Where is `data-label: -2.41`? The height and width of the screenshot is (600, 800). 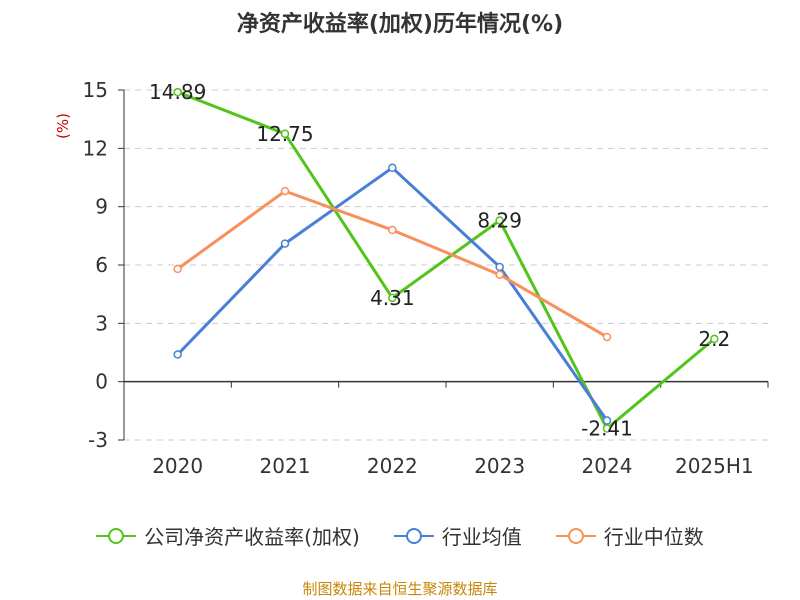 data-label: -2.41 is located at coordinates (607, 429).